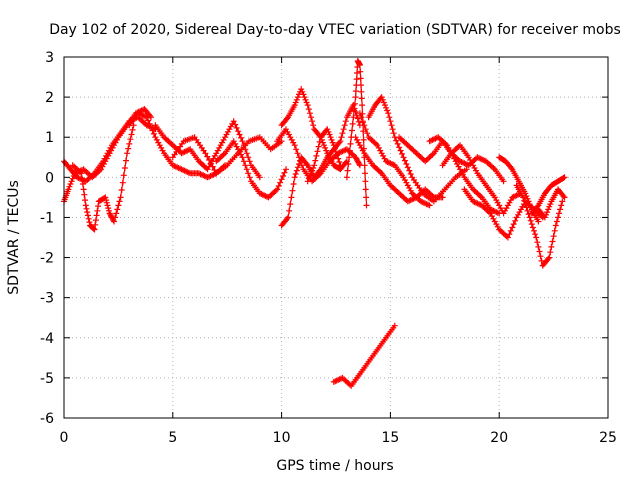 The image size is (640, 480). Describe the element at coordinates (390, 438) in the screenshot. I see `x-tick-label: 15` at that location.